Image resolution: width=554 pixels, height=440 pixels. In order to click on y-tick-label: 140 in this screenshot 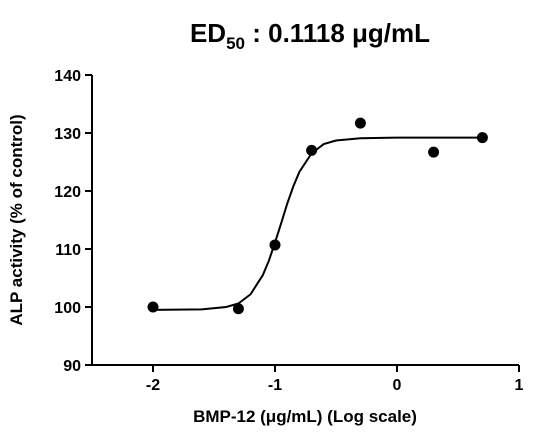, I will do `click(67, 76)`.